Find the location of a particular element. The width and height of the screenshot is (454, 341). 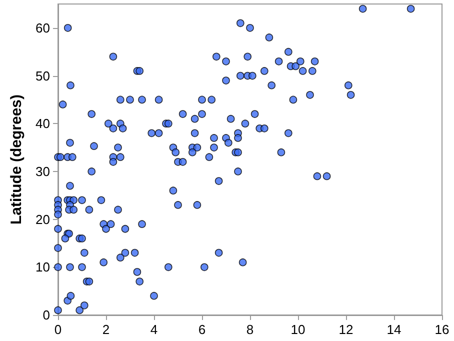

y-tick-label: 30 is located at coordinates (43, 171).